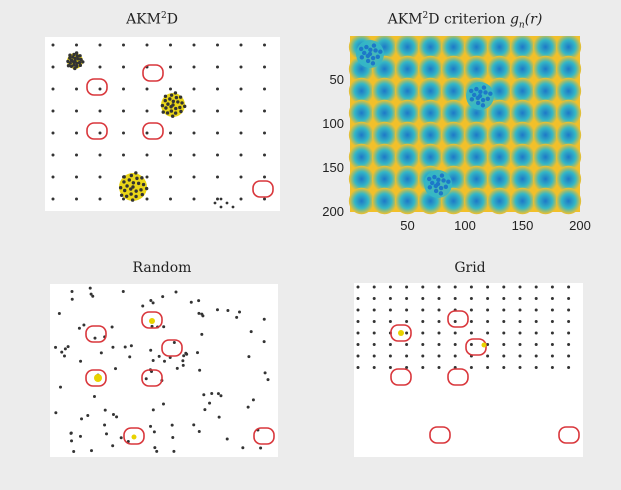 The height and width of the screenshot is (490, 621). What do you see at coordinates (337, 79) in the screenshot?
I see `y-tick-label: 50` at bounding box center [337, 79].